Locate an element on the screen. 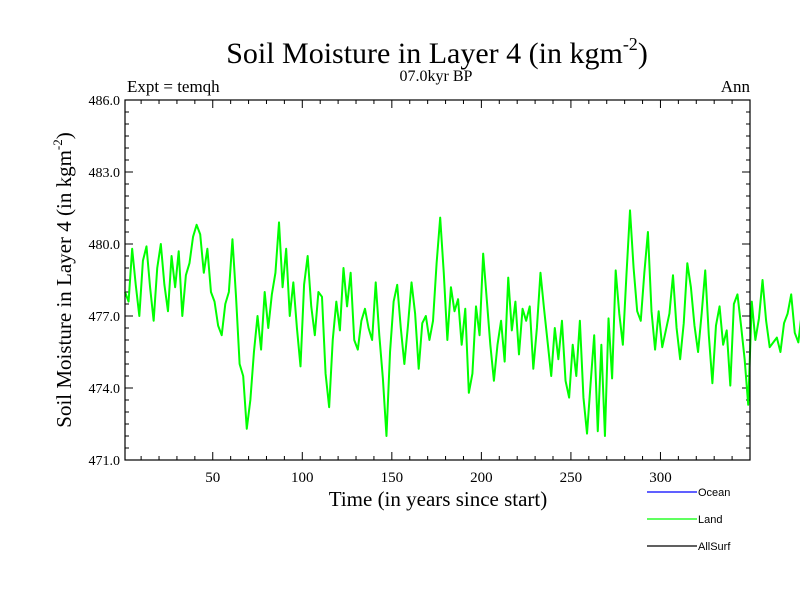  y-tick-label: 471.0 is located at coordinates (105, 461).